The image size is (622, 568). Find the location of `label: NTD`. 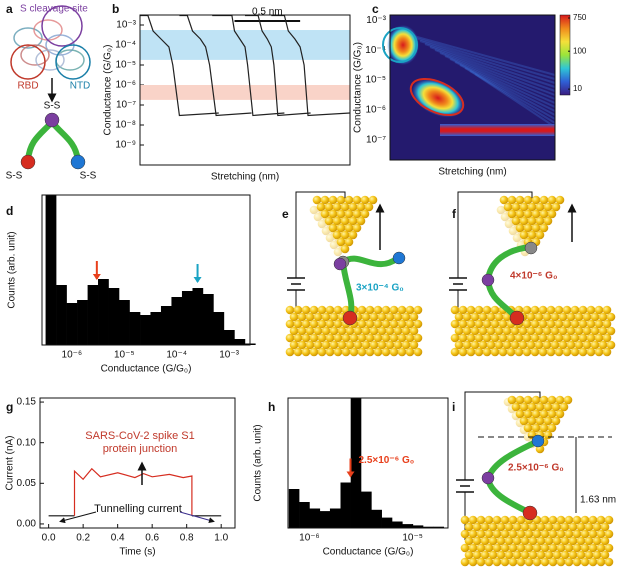

label: NTD is located at coordinates (80, 86).